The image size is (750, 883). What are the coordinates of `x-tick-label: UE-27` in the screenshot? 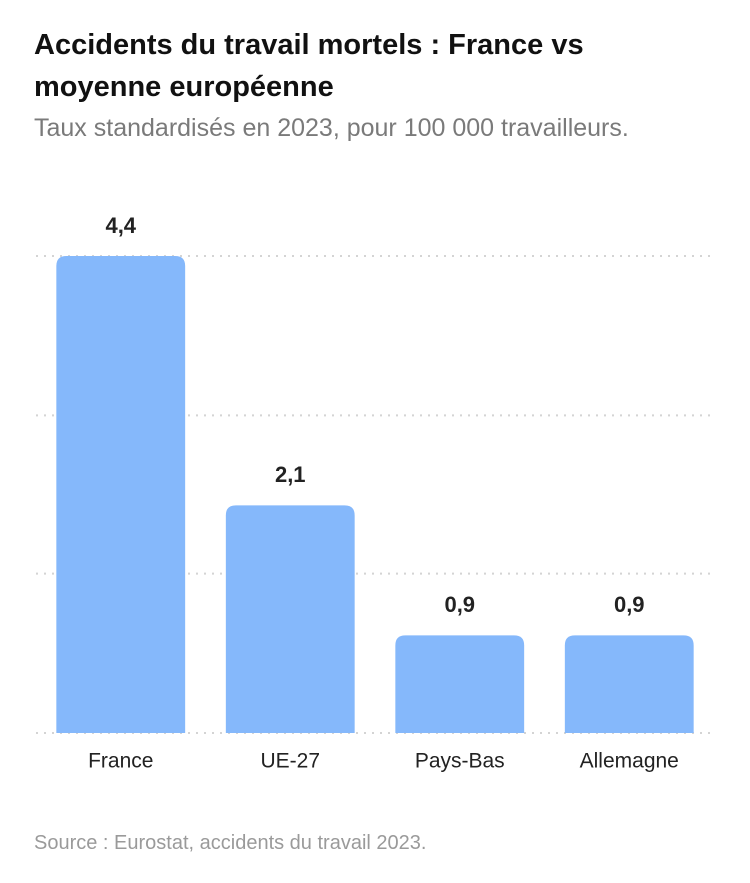 It's located at (290, 761).